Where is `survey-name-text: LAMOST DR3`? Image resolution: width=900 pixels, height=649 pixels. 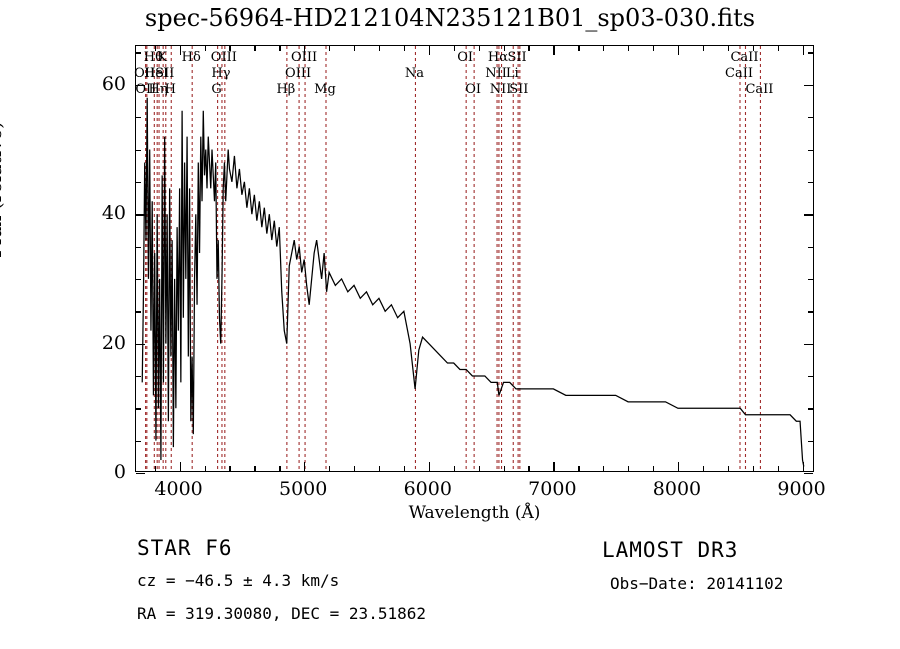 survey-name-text: LAMOST DR3 is located at coordinates (670, 550).